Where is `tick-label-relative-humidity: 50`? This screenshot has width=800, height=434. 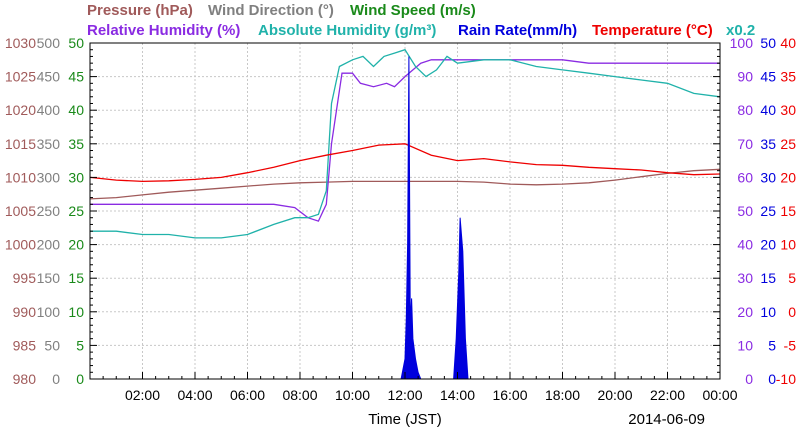 tick-label-relative-humidity: 50 is located at coordinates (745, 211).